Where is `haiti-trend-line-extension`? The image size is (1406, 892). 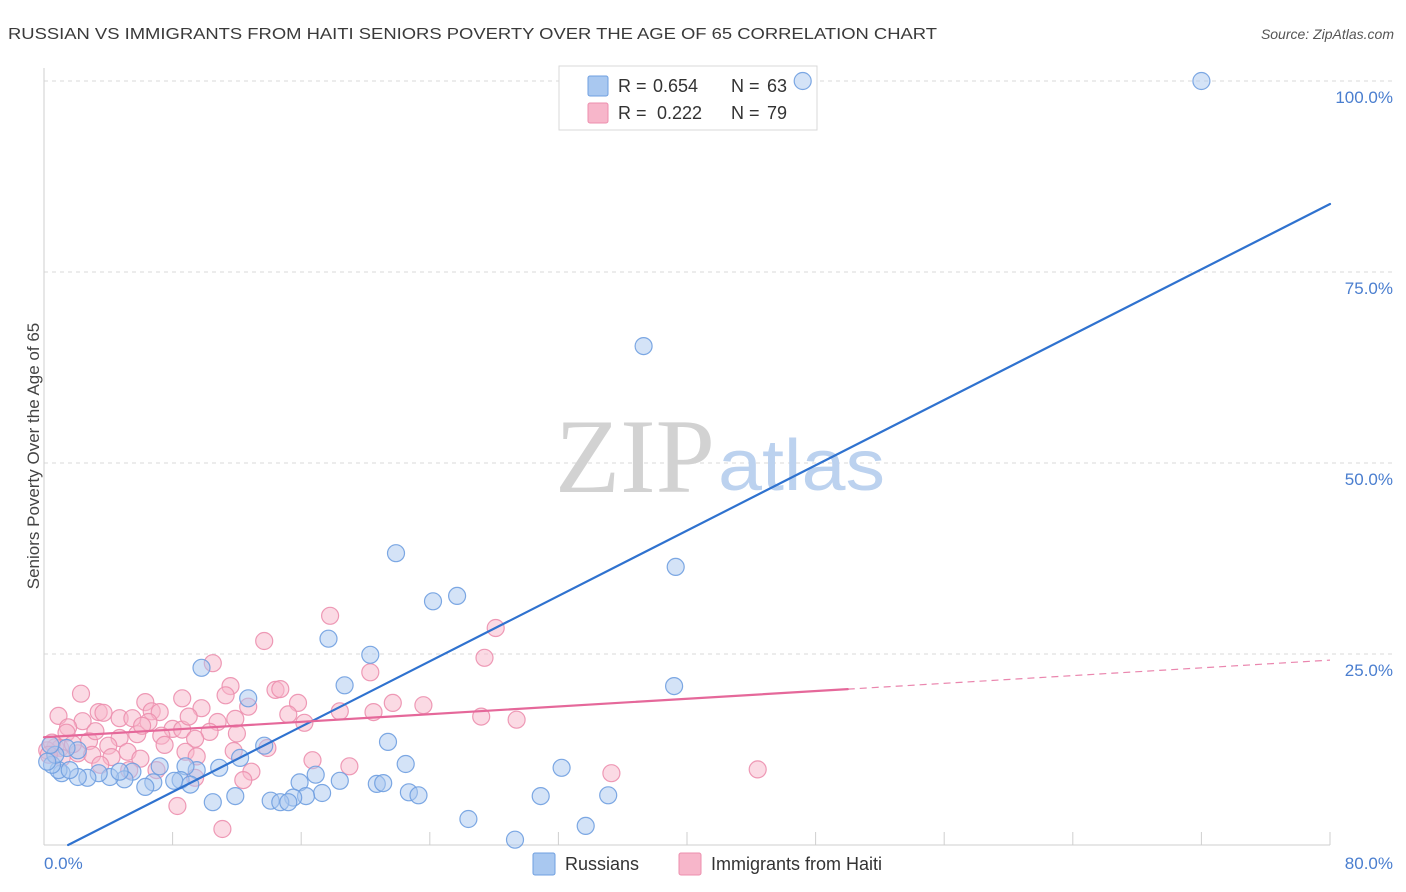
haiti-trend-line-extension is located at coordinates (1089, 674).